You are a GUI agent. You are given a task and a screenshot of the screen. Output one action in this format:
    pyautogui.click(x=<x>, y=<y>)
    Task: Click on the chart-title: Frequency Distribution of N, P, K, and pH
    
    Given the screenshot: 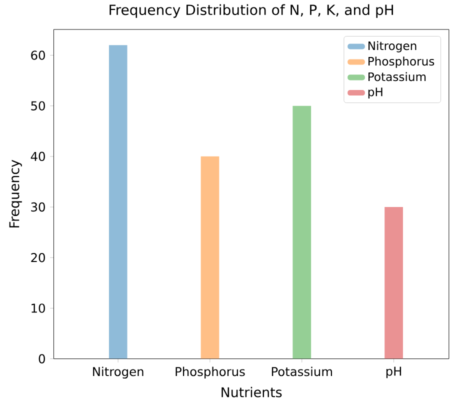 What is the action you would take?
    pyautogui.click(x=252, y=11)
    